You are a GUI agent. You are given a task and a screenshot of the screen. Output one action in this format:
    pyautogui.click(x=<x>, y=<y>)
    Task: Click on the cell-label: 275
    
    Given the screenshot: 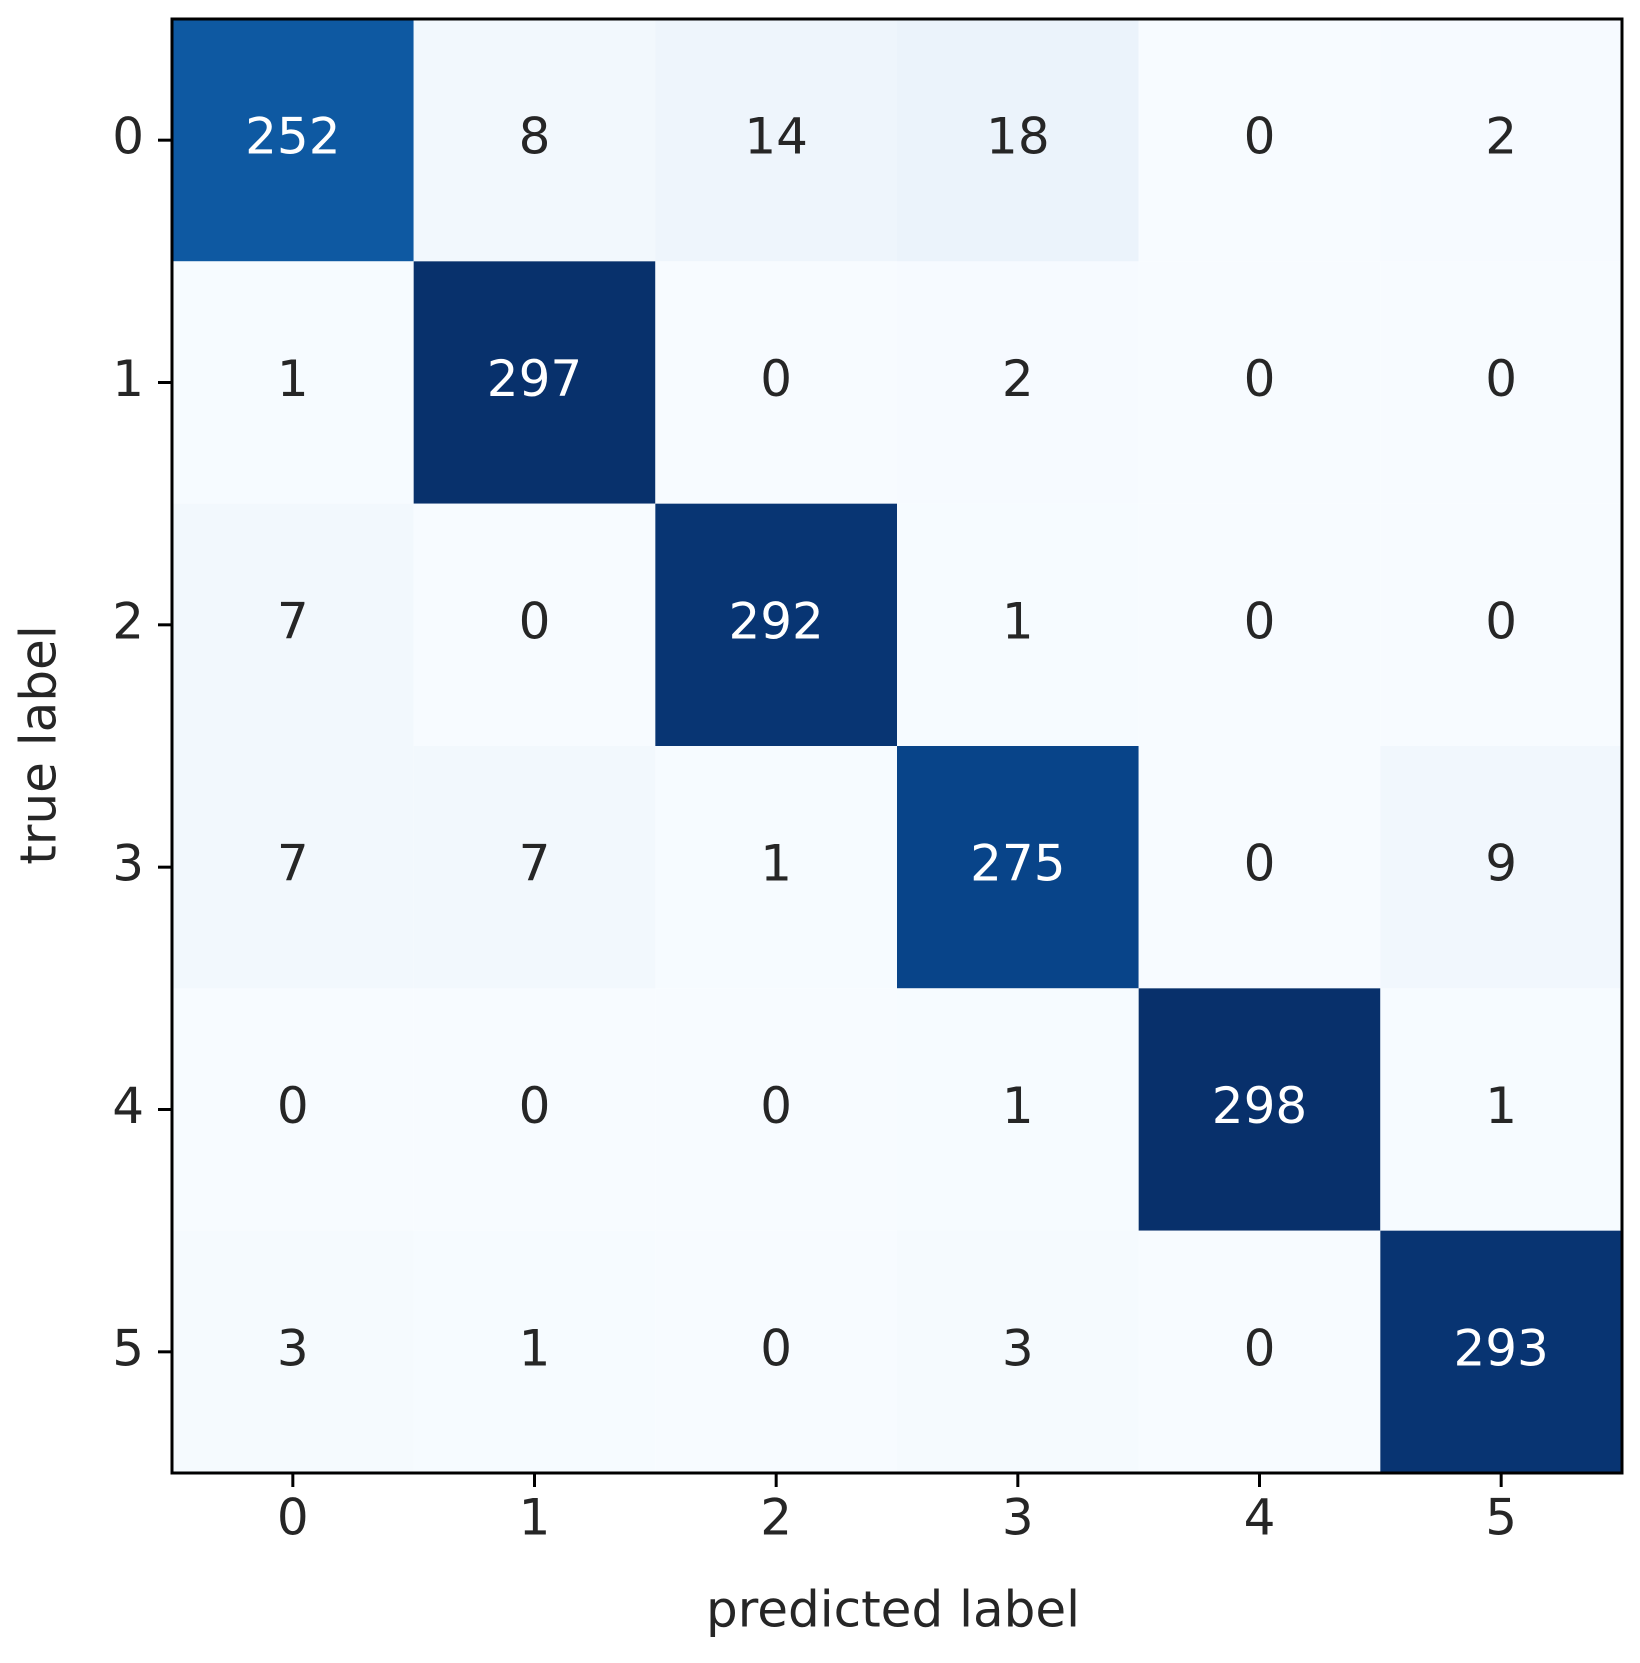 What is the action you would take?
    pyautogui.click(x=1017, y=864)
    